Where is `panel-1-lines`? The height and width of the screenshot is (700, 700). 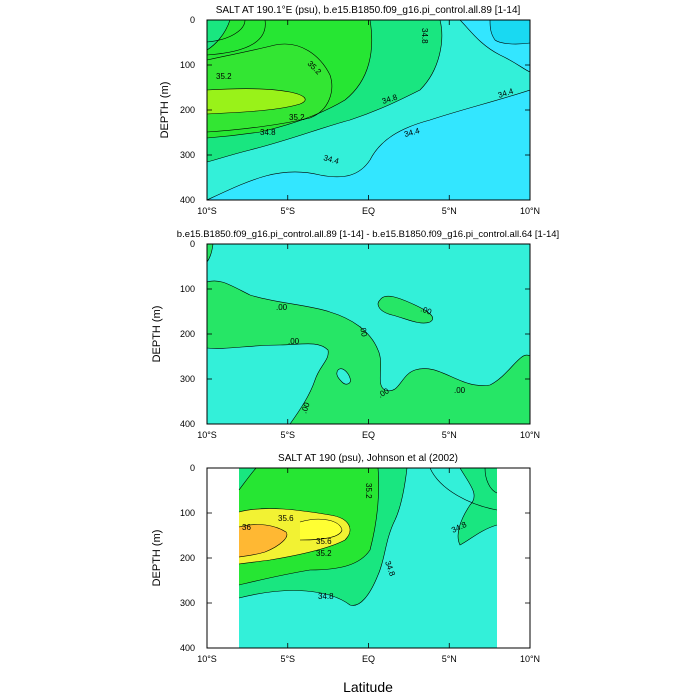
panel-1-lines is located at coordinates (368, 110).